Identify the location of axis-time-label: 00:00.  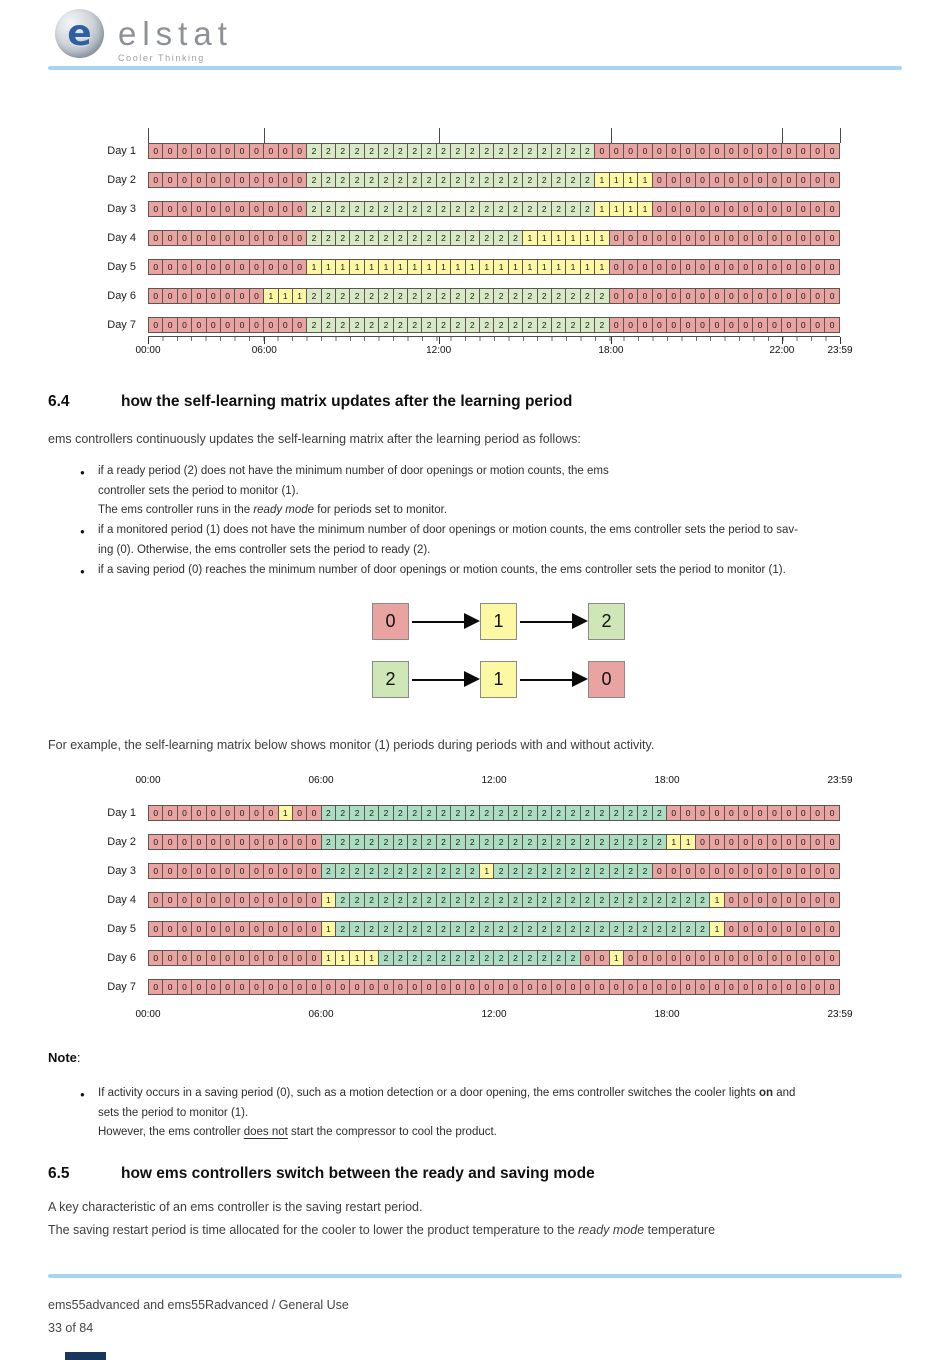
(148, 780).